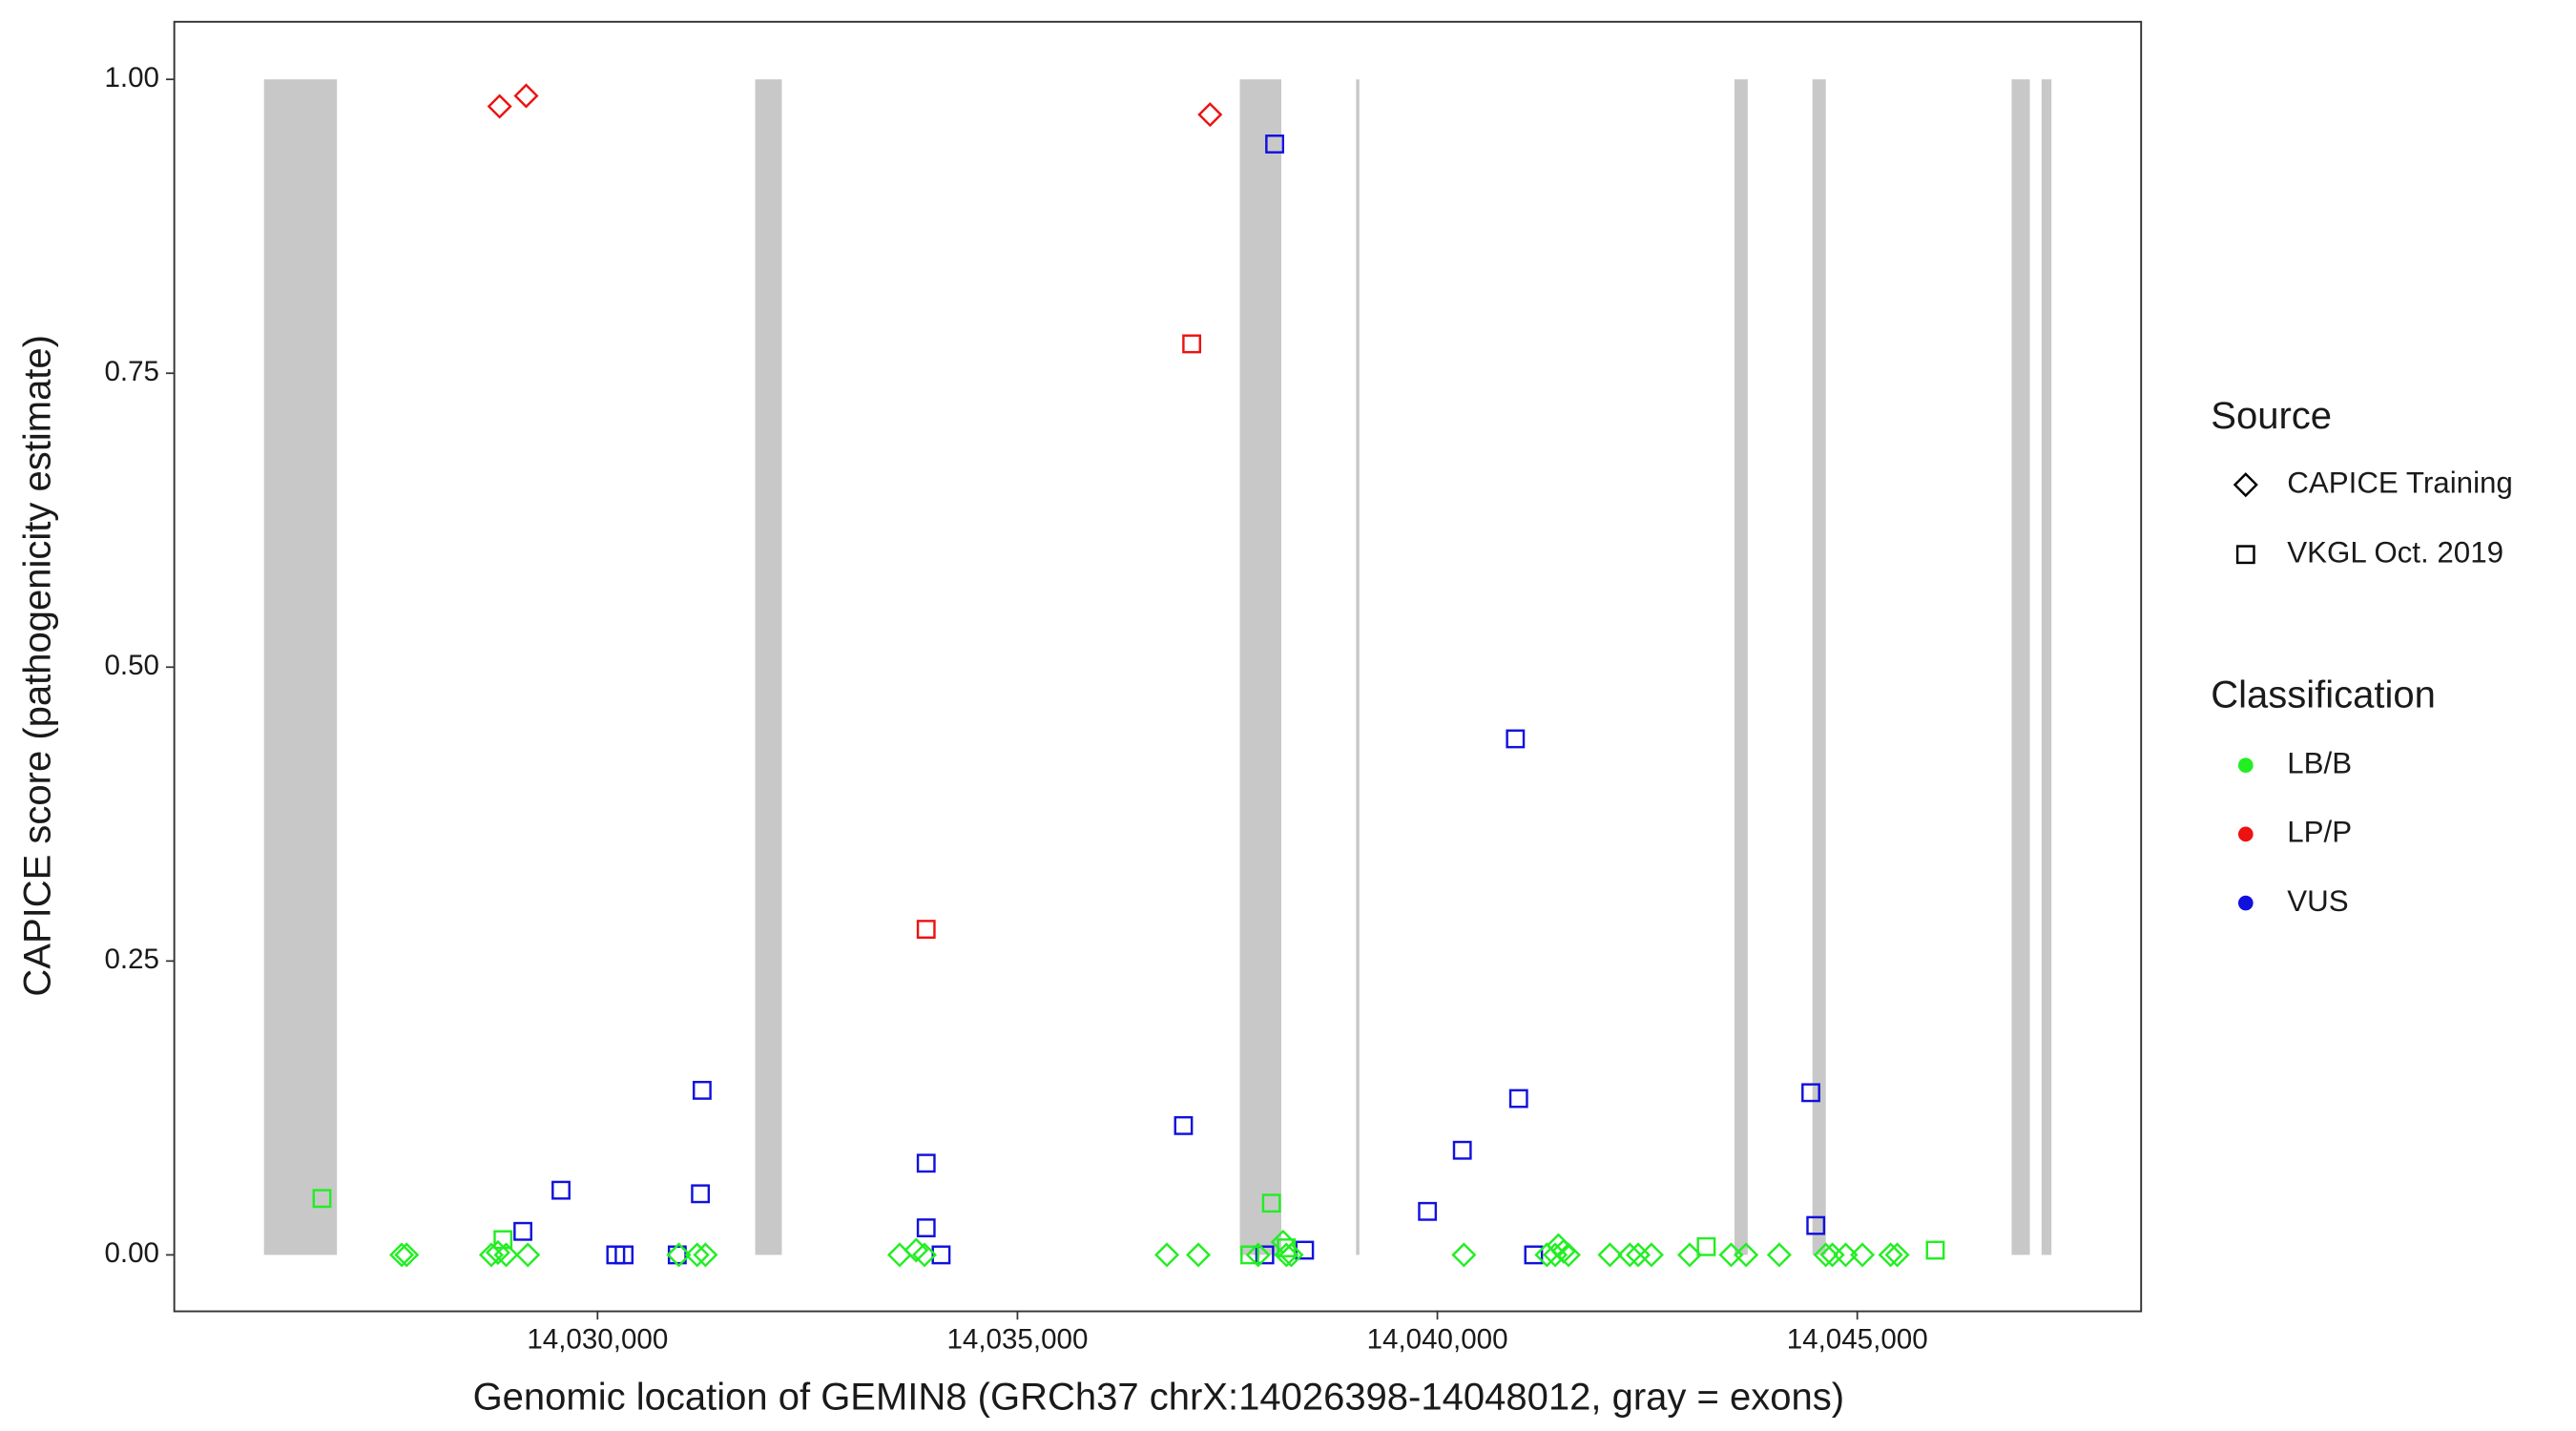 The width and height of the screenshot is (2576, 1431). What do you see at coordinates (2323, 695) in the screenshot?
I see `legend-title: Classification` at bounding box center [2323, 695].